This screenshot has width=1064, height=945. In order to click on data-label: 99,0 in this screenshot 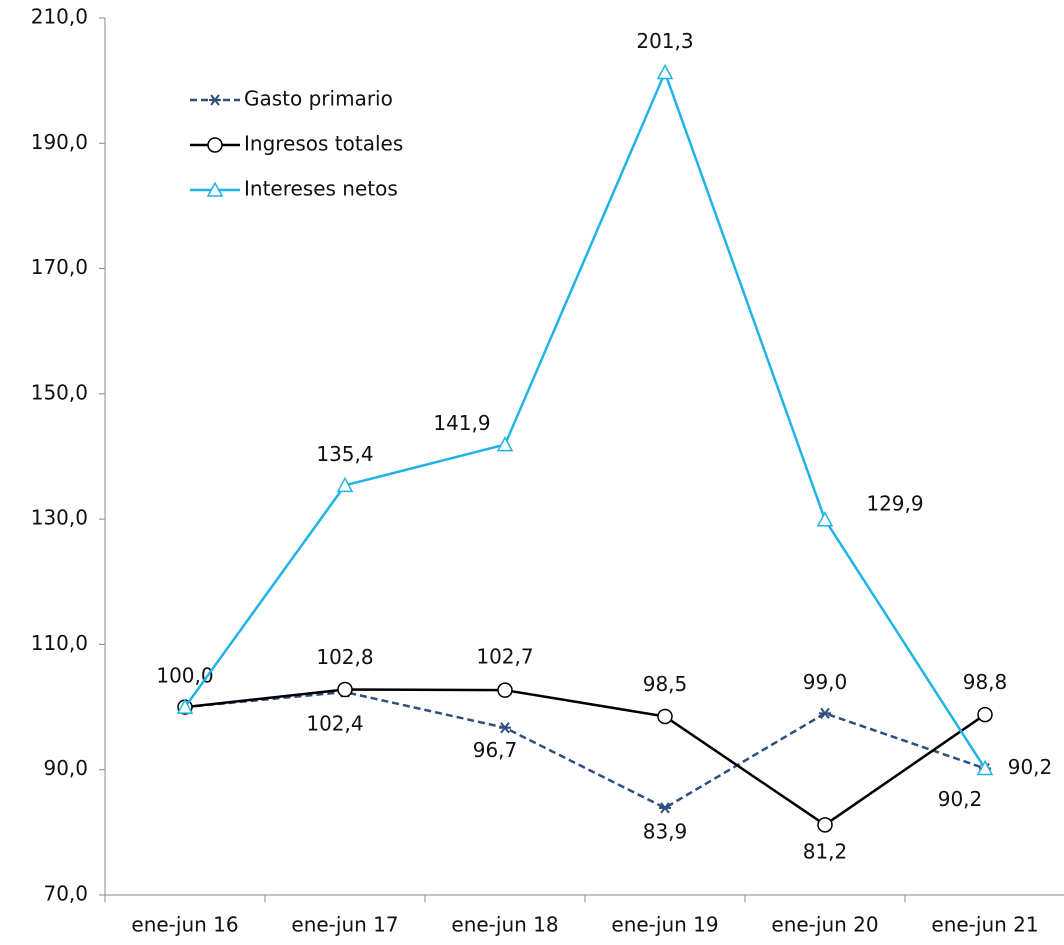, I will do `click(825, 682)`.